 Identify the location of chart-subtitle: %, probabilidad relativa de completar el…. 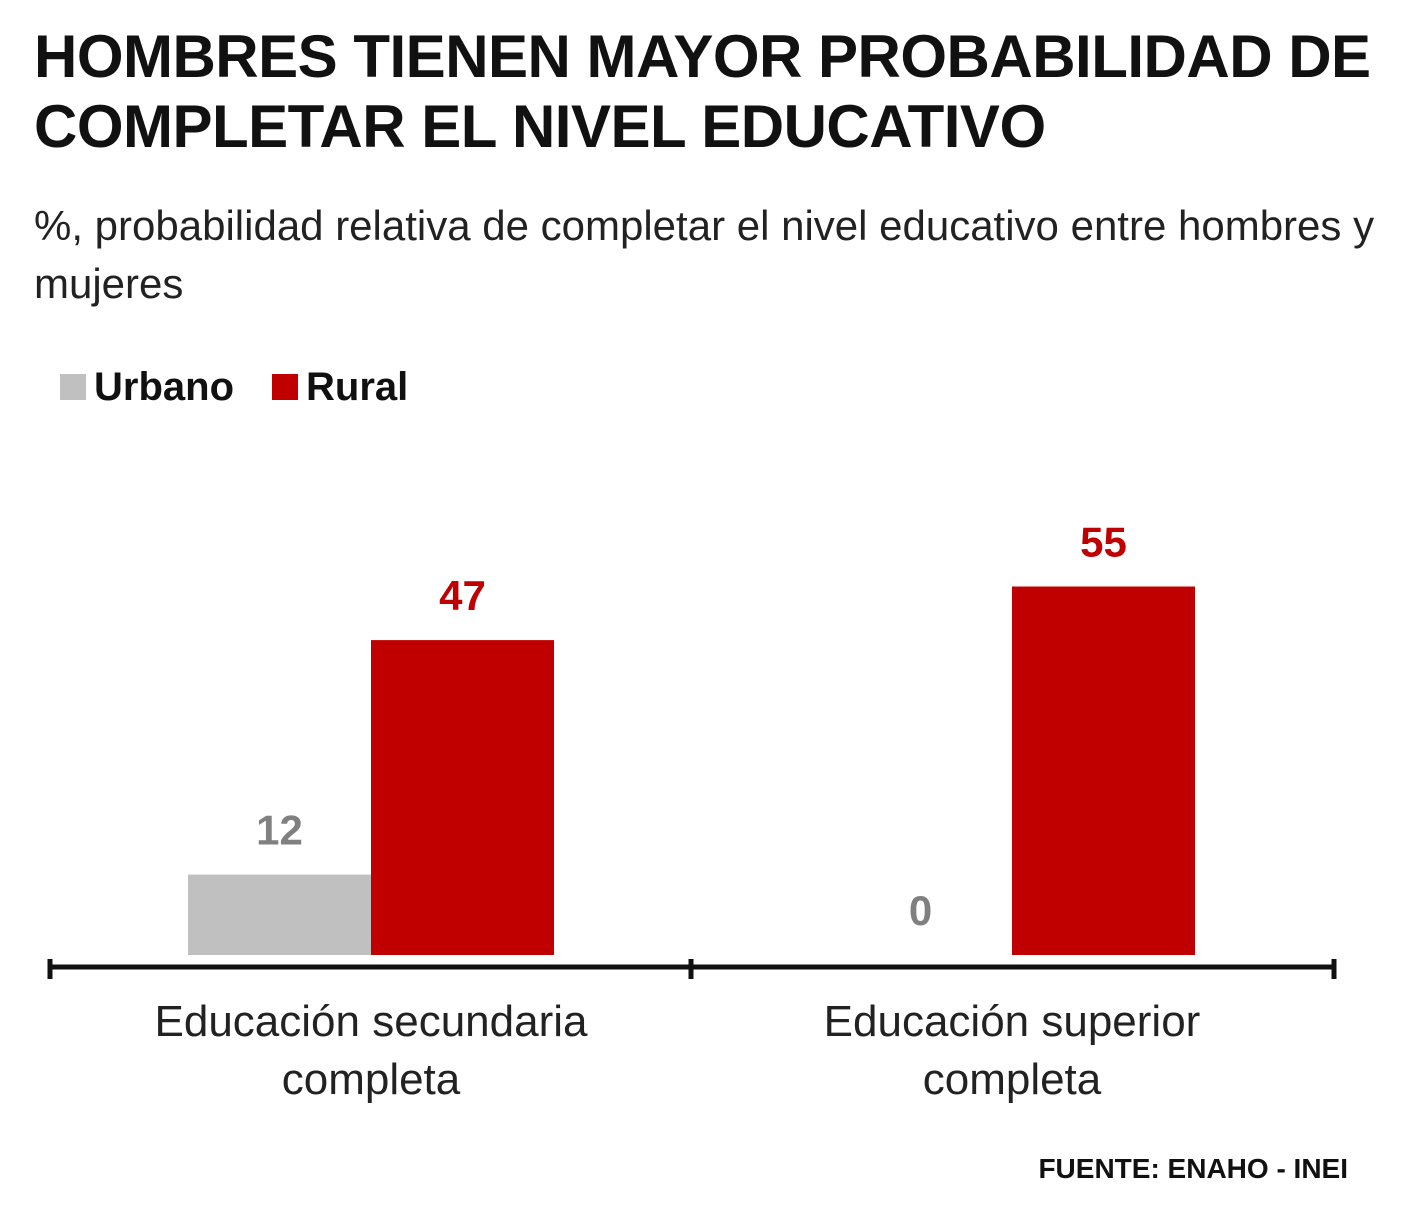
(704, 254).